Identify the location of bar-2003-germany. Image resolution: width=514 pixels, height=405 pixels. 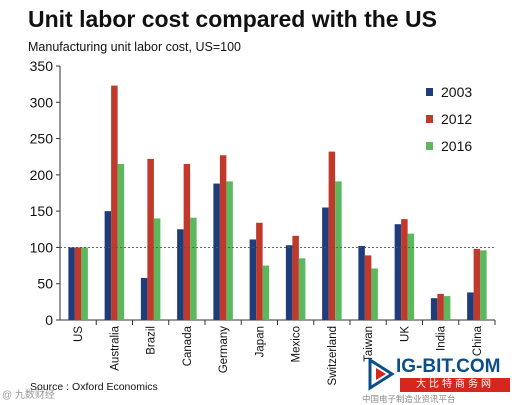
(216, 251).